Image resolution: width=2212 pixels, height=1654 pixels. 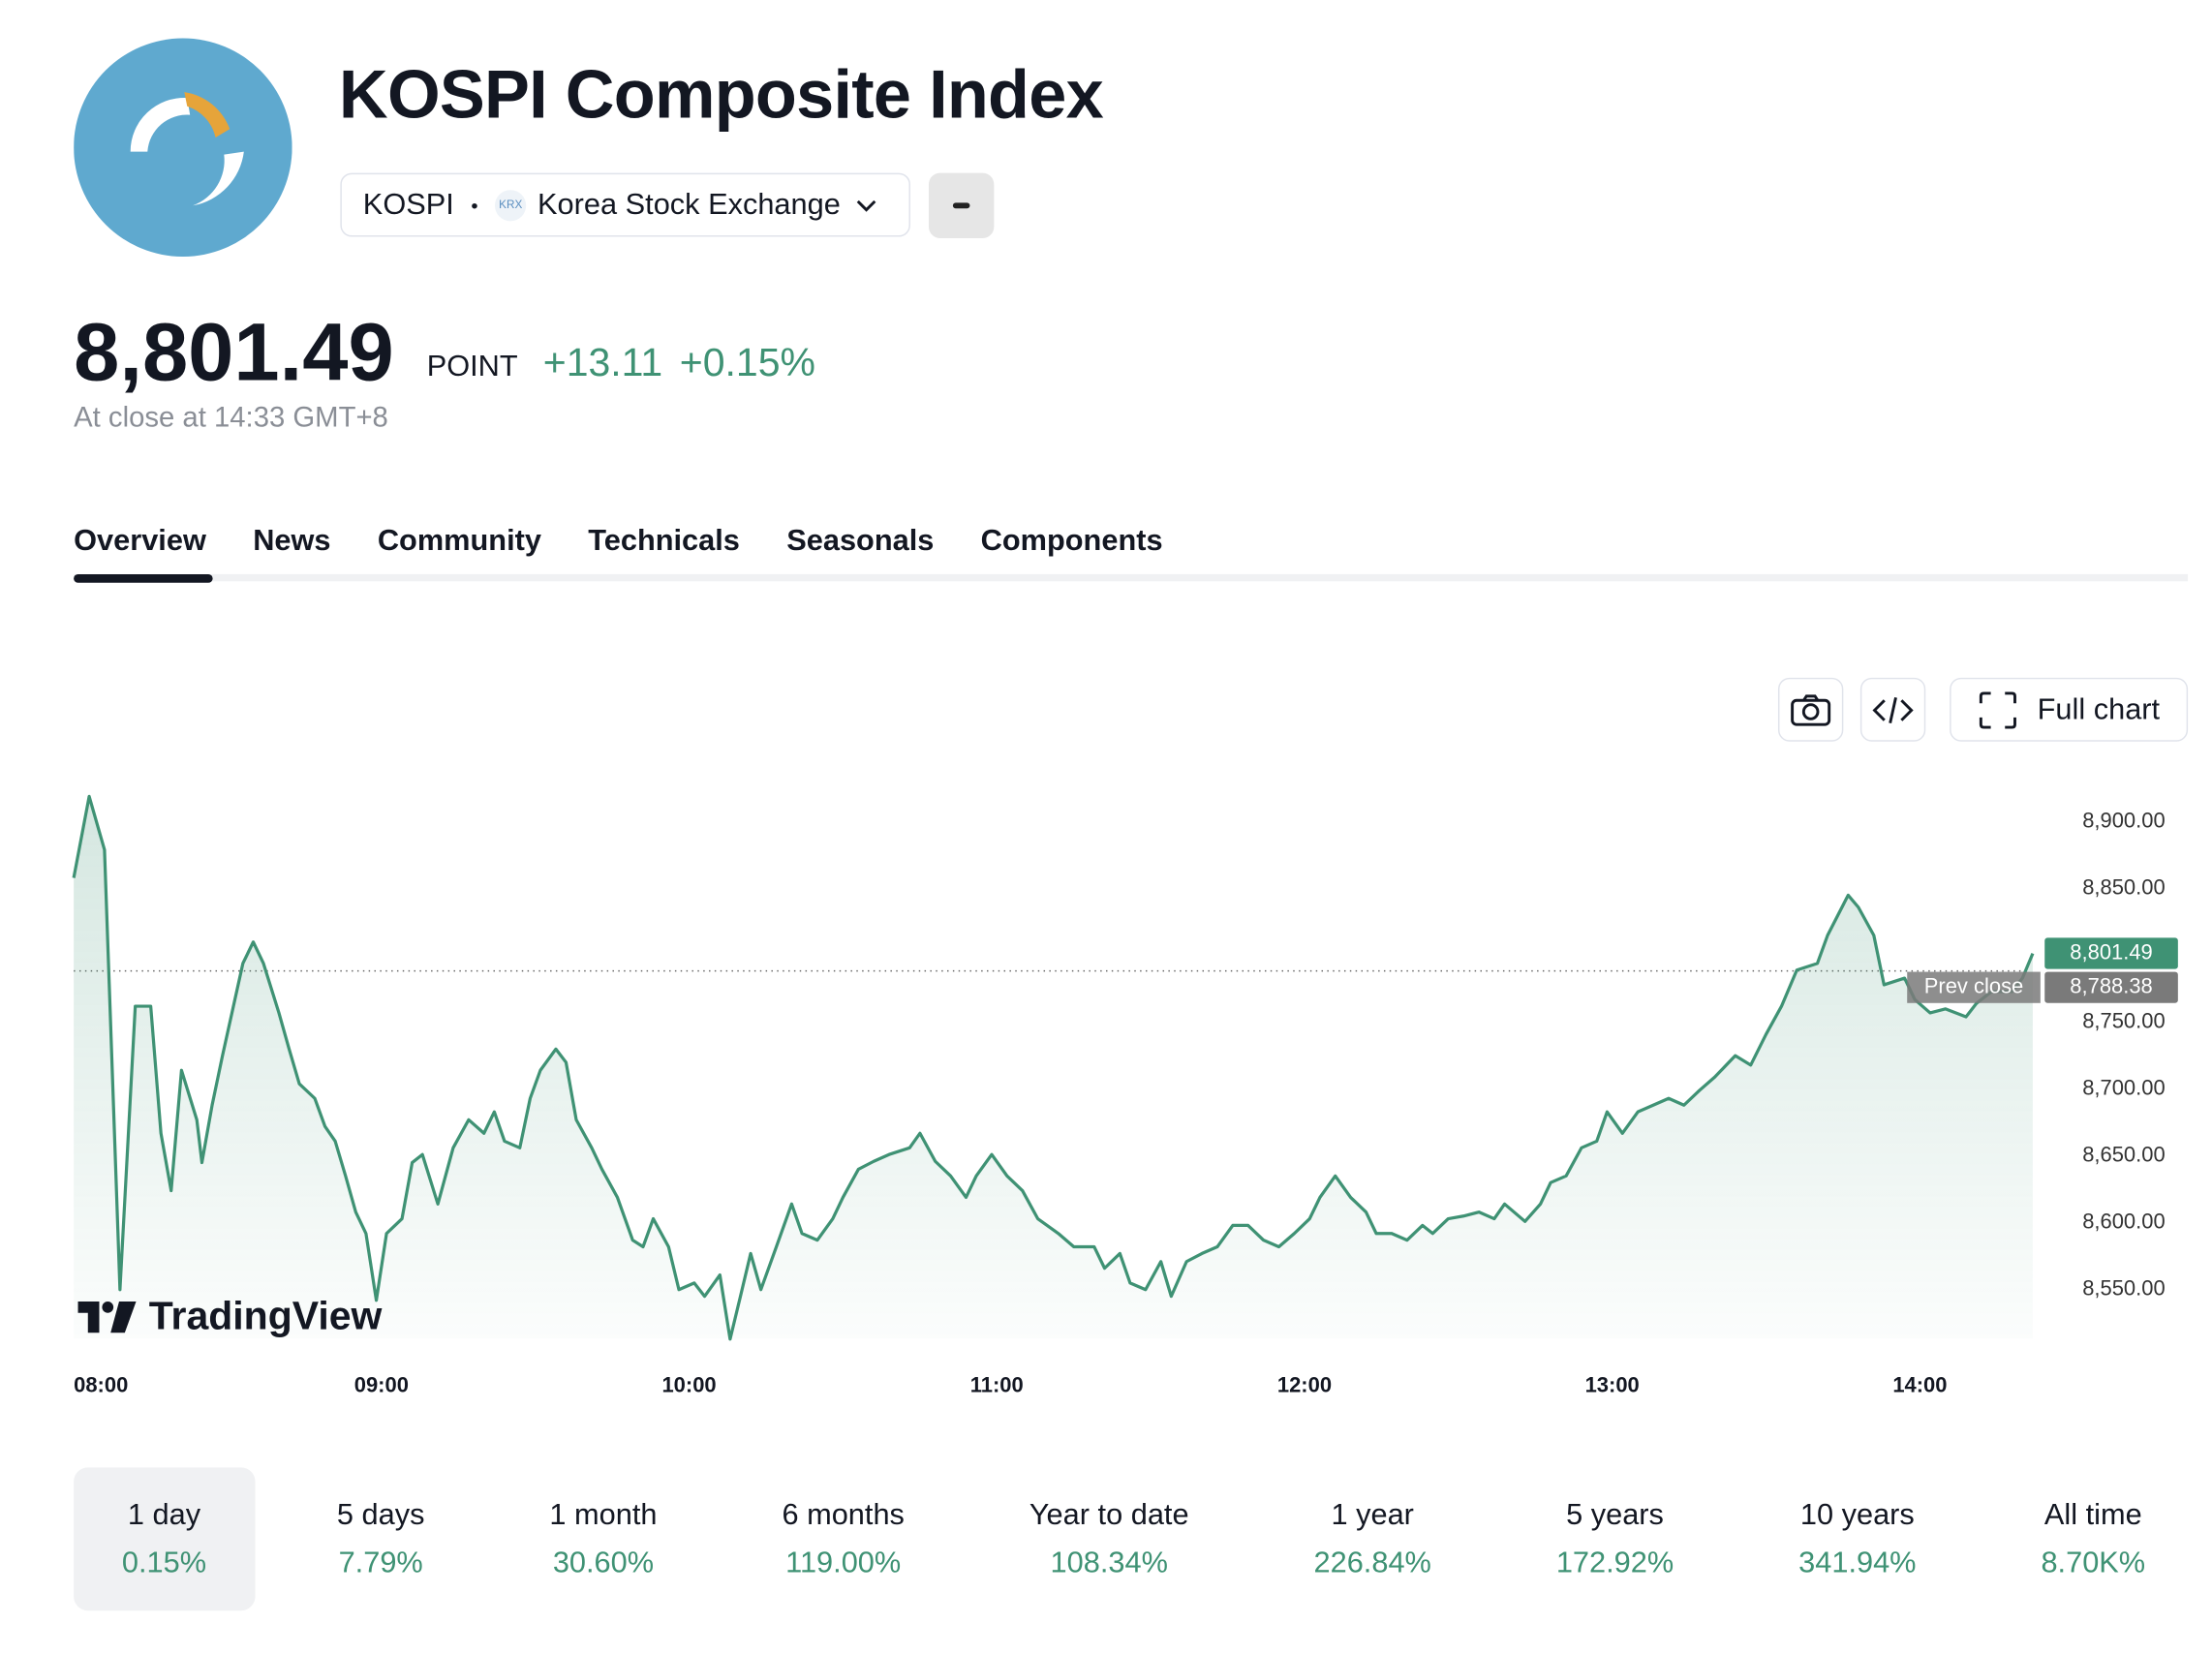 I want to click on camera-icon, so click(x=1811, y=709).